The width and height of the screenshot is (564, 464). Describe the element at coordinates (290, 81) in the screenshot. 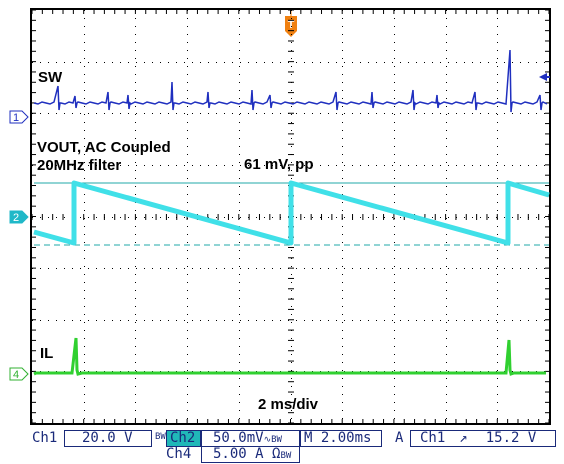

I see `ch1-sw-trace` at that location.